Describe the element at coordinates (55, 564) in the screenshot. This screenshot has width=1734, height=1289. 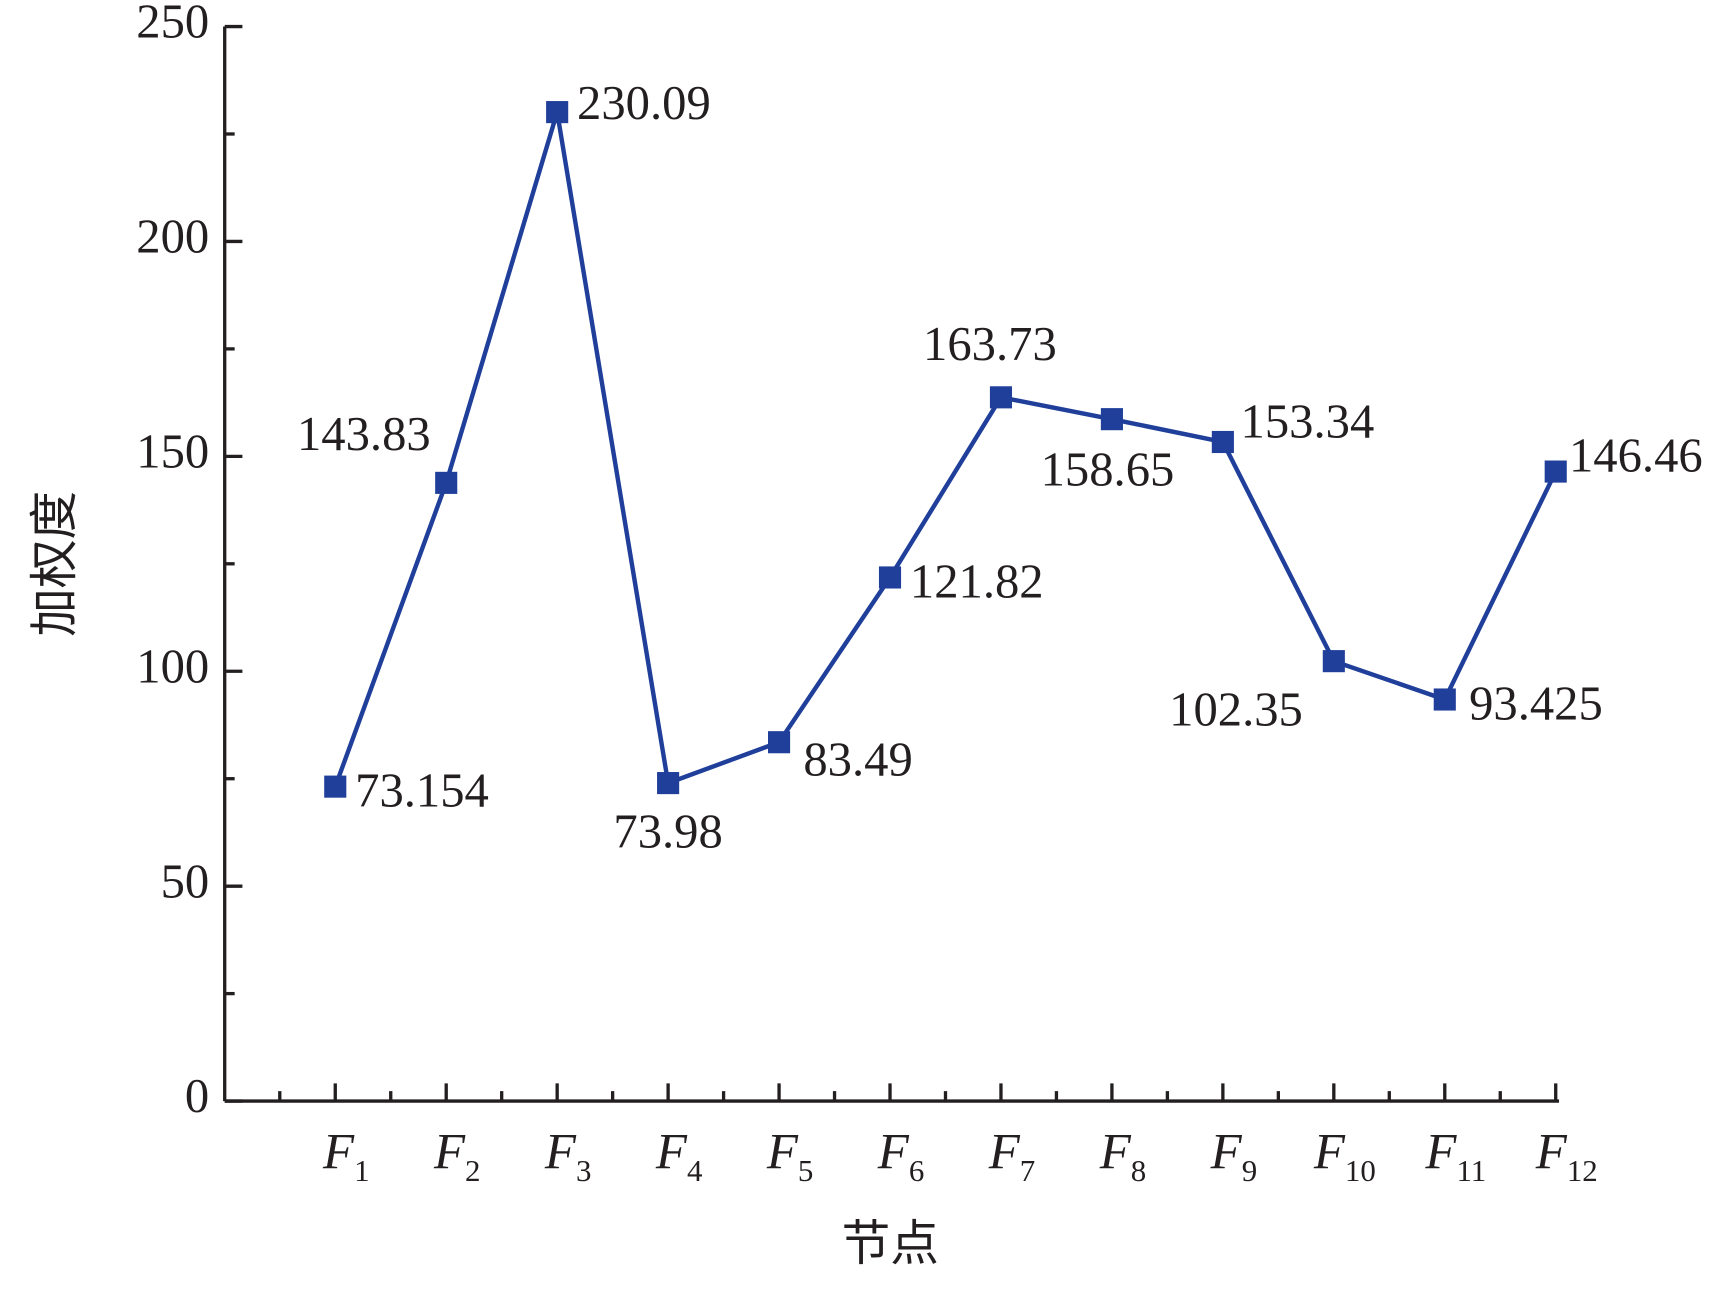
I see `y-axis-title: 加权度` at that location.